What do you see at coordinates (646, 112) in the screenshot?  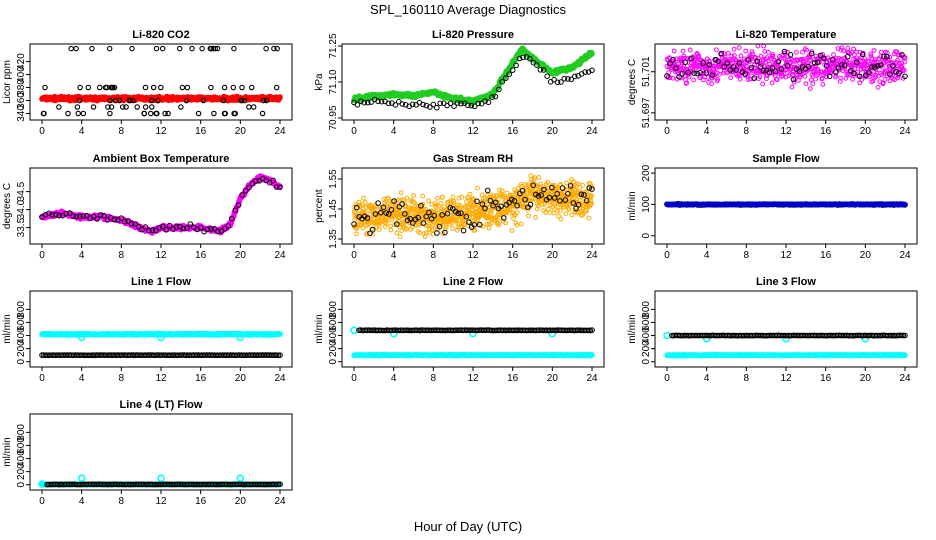 I see `y-tick-label: 51.697` at bounding box center [646, 112].